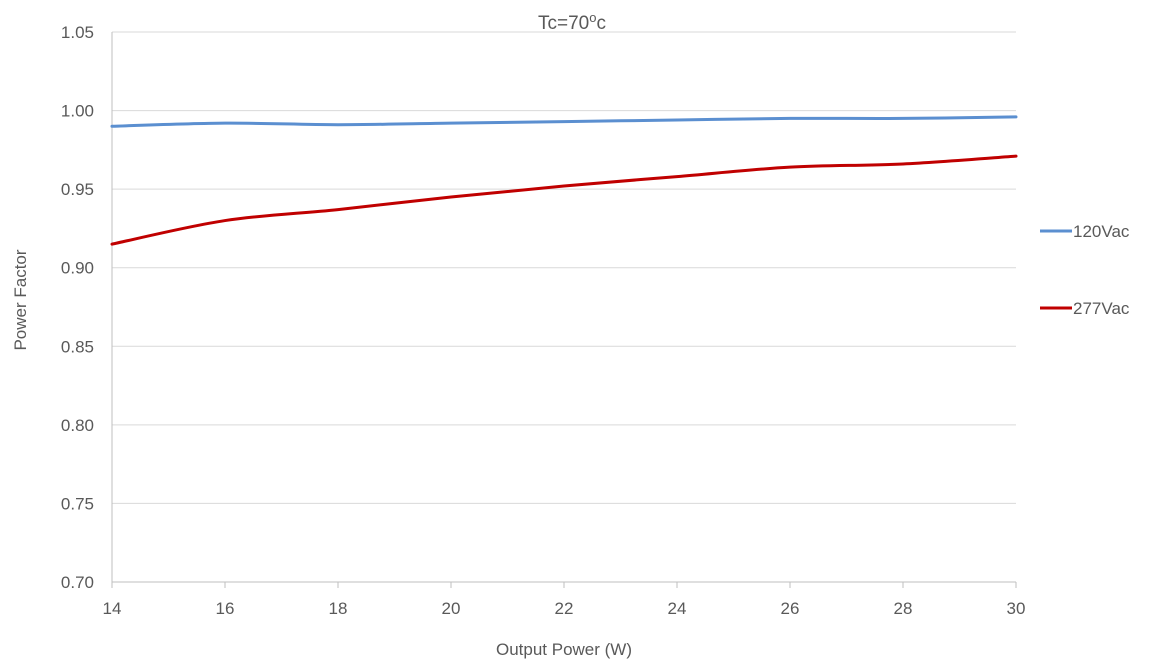 This screenshot has width=1158, height=664. What do you see at coordinates (1085, 270) in the screenshot?
I see `legend: 120Vac 277Vac` at bounding box center [1085, 270].